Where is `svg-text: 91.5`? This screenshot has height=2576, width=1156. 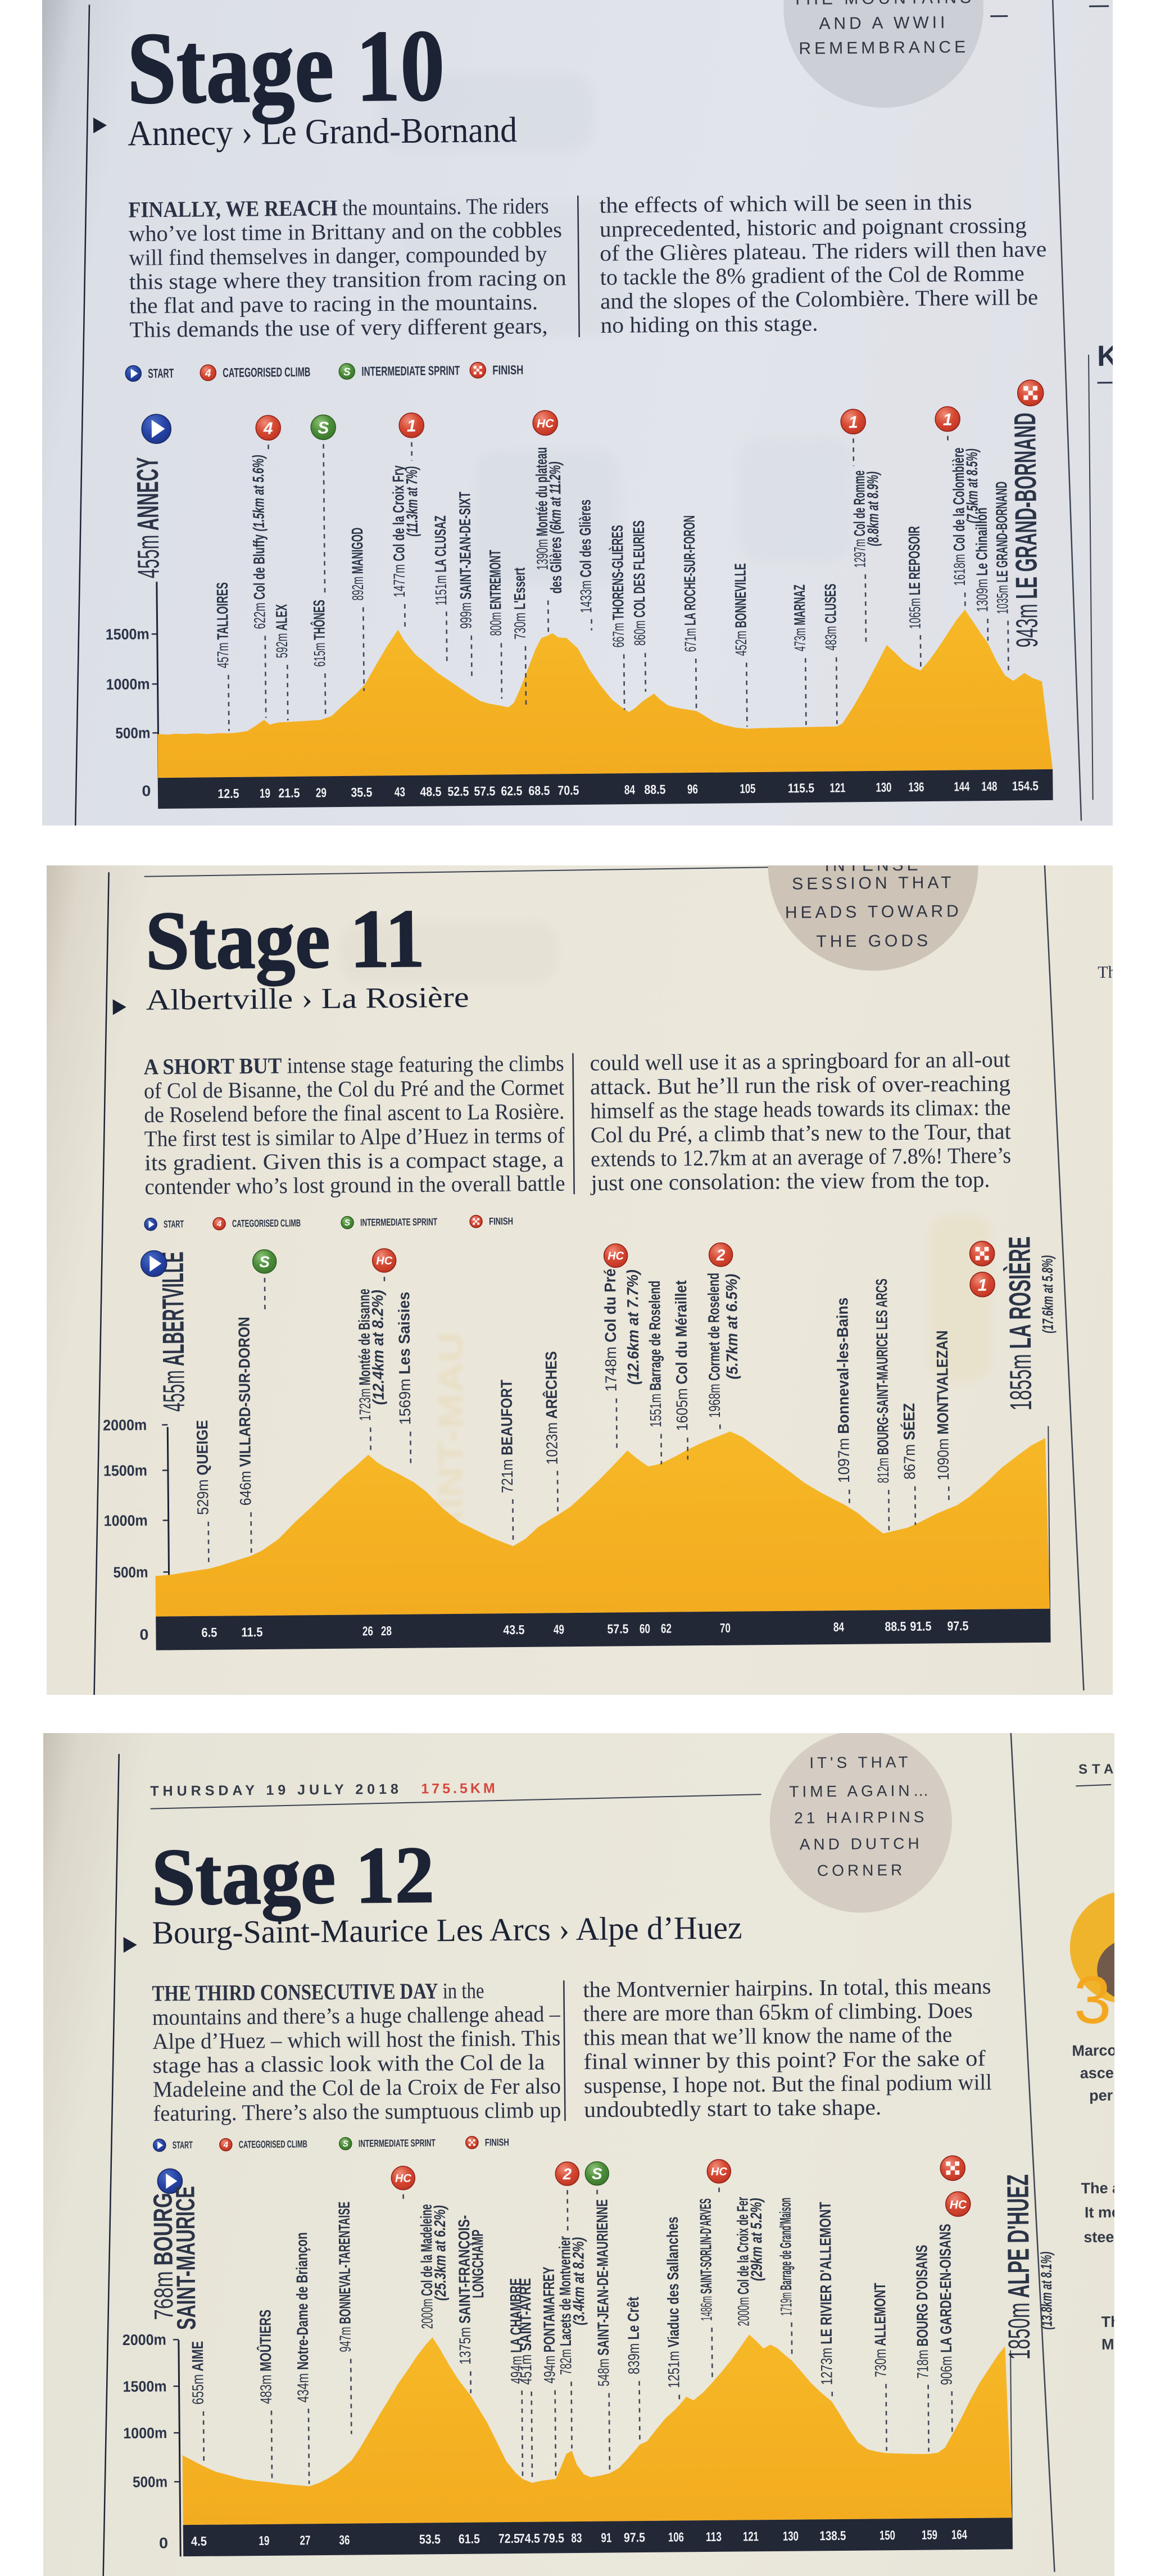 svg-text: 91.5 is located at coordinates (920, 1626).